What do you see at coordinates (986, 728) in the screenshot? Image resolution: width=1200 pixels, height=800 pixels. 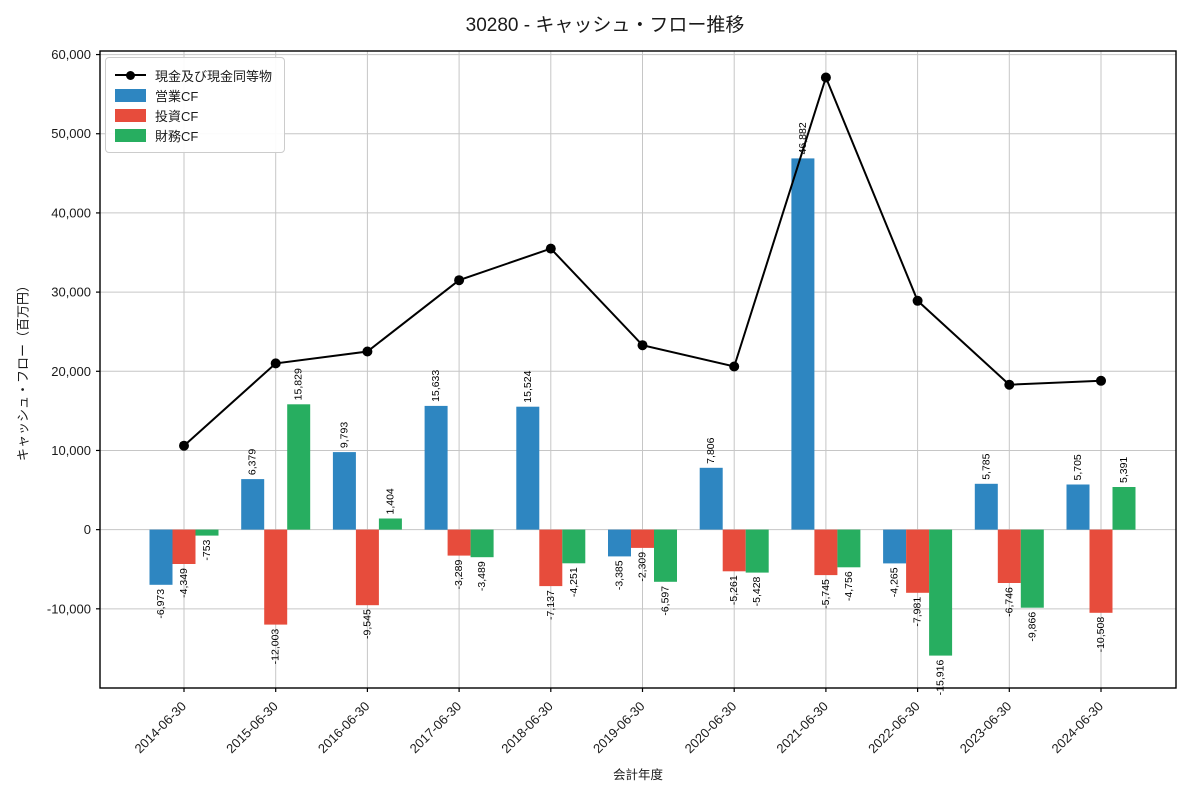 I see `x-tick-label: 2023-06-30` at bounding box center [986, 728].